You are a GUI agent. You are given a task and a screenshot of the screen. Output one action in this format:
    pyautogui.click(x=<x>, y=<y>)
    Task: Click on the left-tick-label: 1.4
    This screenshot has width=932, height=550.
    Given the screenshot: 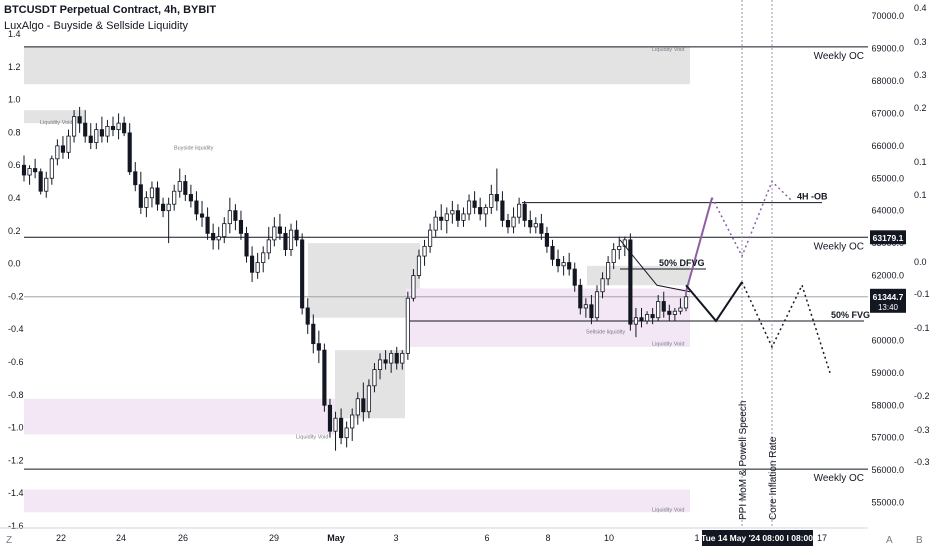 What is the action you would take?
    pyautogui.click(x=14, y=34)
    